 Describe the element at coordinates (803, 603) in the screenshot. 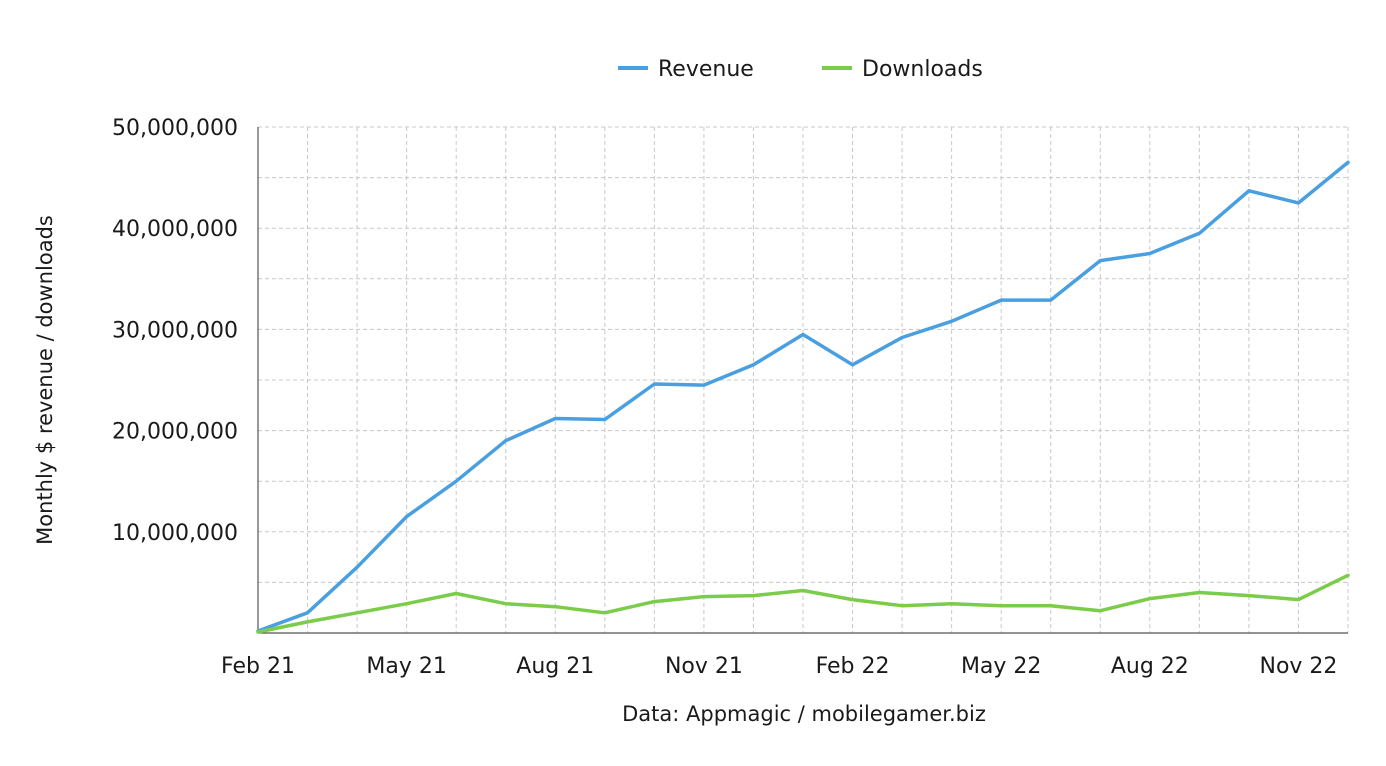

I see `series-line-downloads` at that location.